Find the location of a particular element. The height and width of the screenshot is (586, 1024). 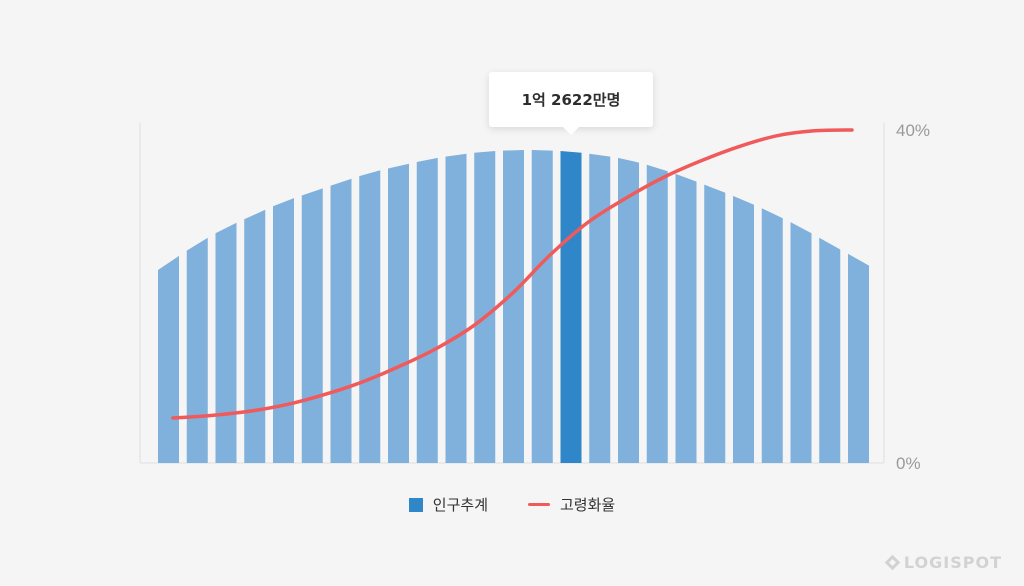

legend-label-aging-rate: 고령화율 is located at coordinates (588, 505).